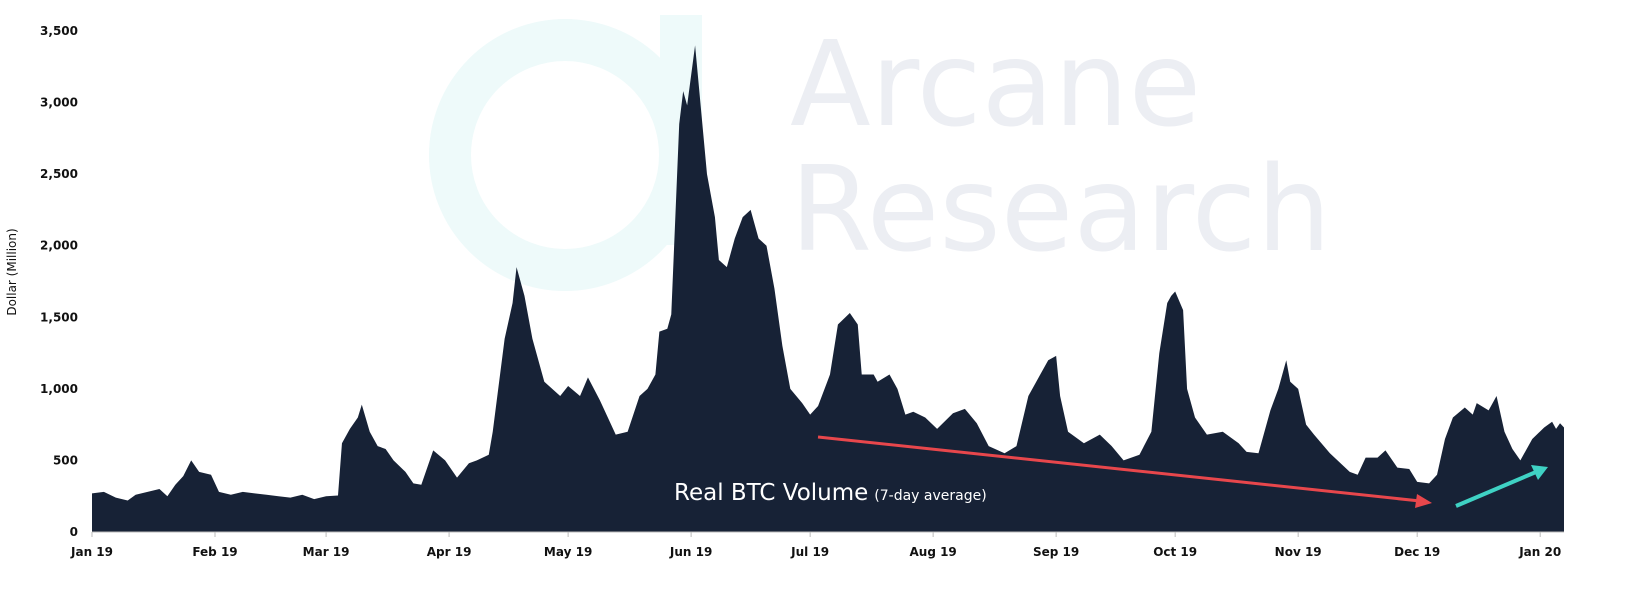 This screenshot has height=592, width=1649. I want to click on y-tick-label: 2,500, so click(59, 174).